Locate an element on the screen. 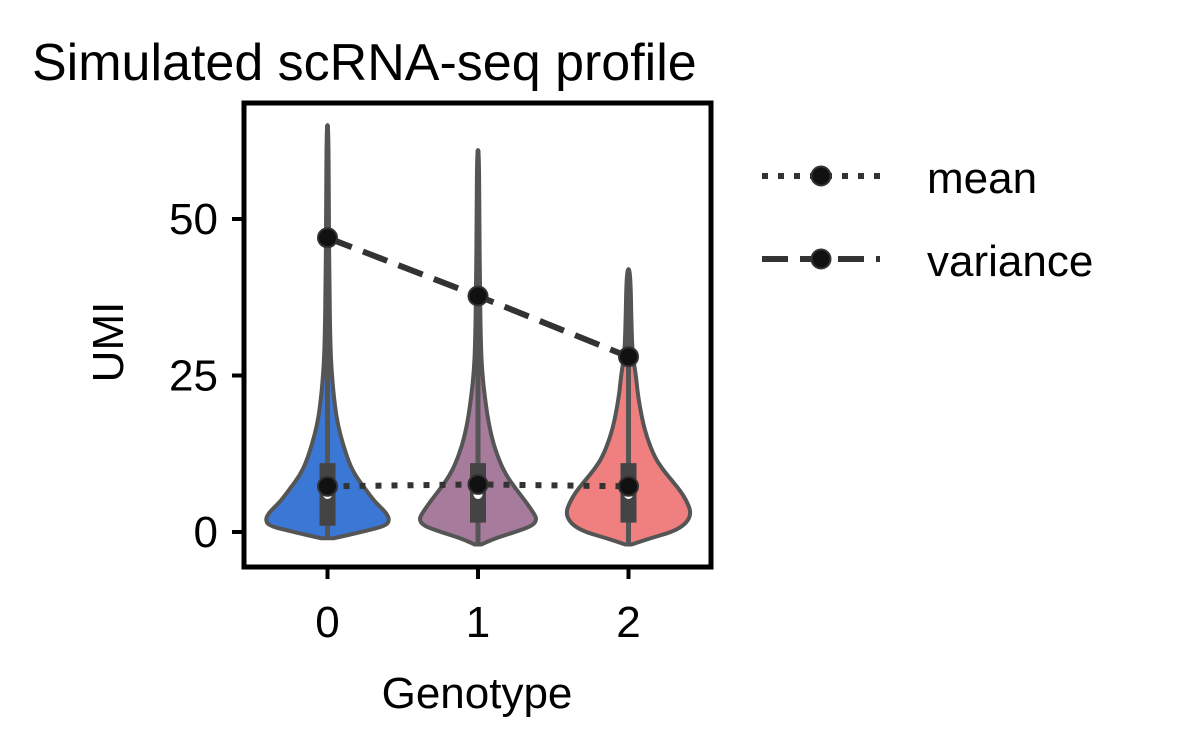 The height and width of the screenshot is (752, 1199). series-line-mean is located at coordinates (478, 485).